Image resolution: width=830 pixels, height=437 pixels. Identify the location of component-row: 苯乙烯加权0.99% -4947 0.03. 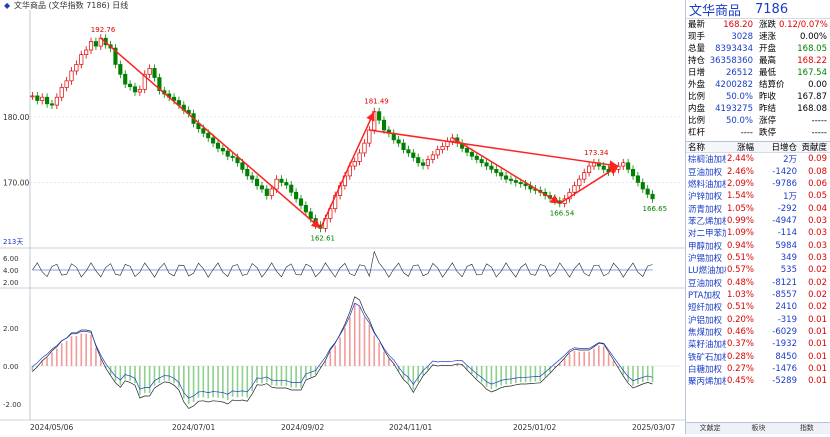
(758, 221).